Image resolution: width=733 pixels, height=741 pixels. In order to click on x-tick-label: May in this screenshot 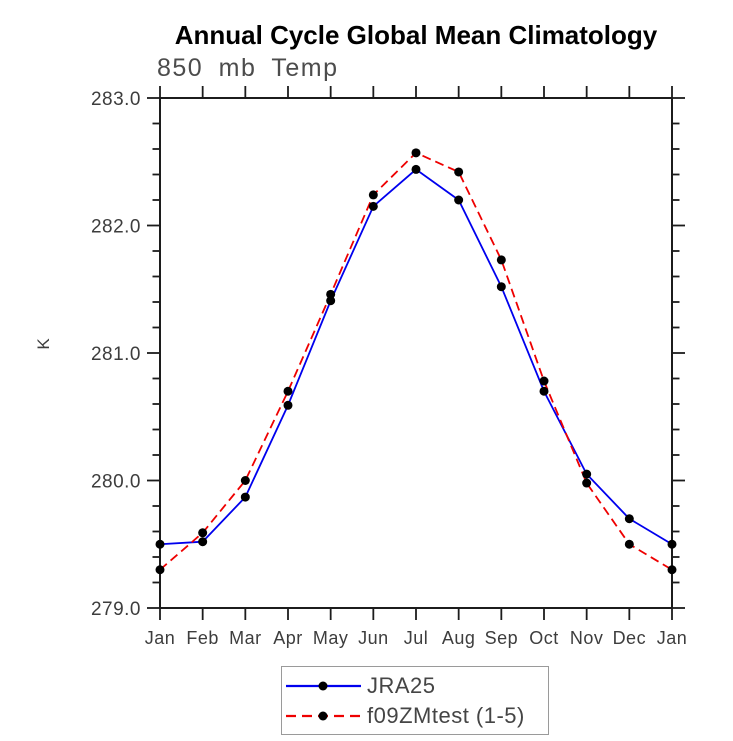, I will do `click(331, 638)`.